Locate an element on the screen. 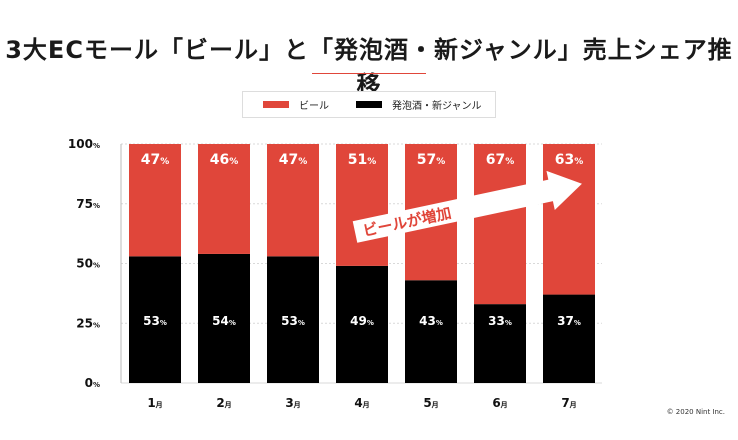 The height and width of the screenshot is (440, 738). value-label-happoshu-3: 53% is located at coordinates (293, 321).